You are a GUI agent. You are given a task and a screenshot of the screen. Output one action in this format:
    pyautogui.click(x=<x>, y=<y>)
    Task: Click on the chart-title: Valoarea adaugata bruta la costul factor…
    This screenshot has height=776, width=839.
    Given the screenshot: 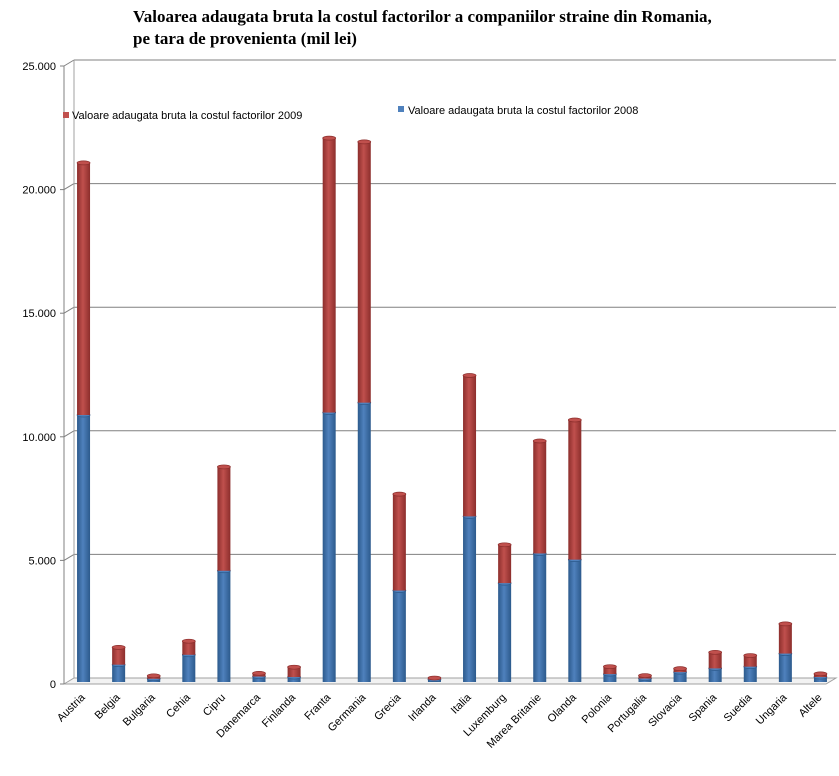 What is the action you would take?
    pyautogui.click(x=483, y=28)
    